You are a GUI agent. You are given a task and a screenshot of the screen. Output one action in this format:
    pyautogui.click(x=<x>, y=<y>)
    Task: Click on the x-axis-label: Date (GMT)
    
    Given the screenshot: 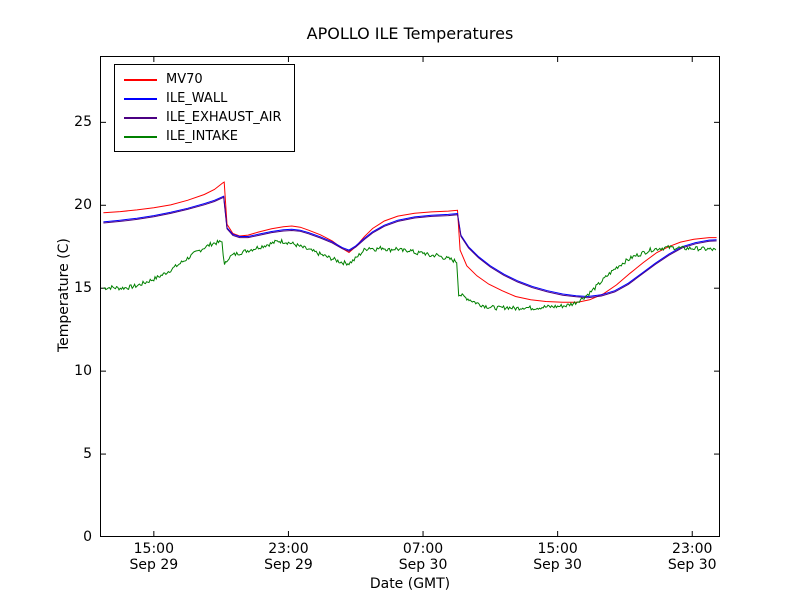 What is the action you would take?
    pyautogui.click(x=410, y=584)
    